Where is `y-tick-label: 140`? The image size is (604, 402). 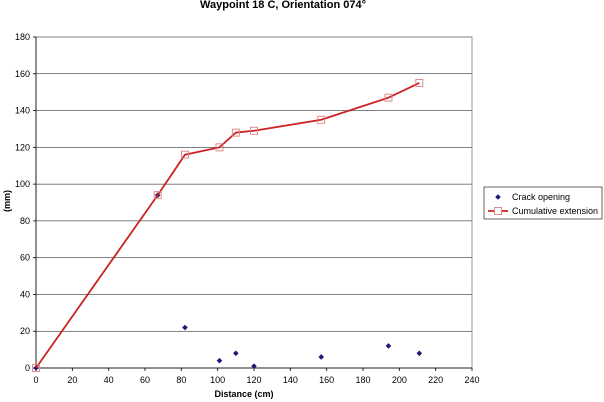
y-tick-label: 140 is located at coordinates (22, 111).